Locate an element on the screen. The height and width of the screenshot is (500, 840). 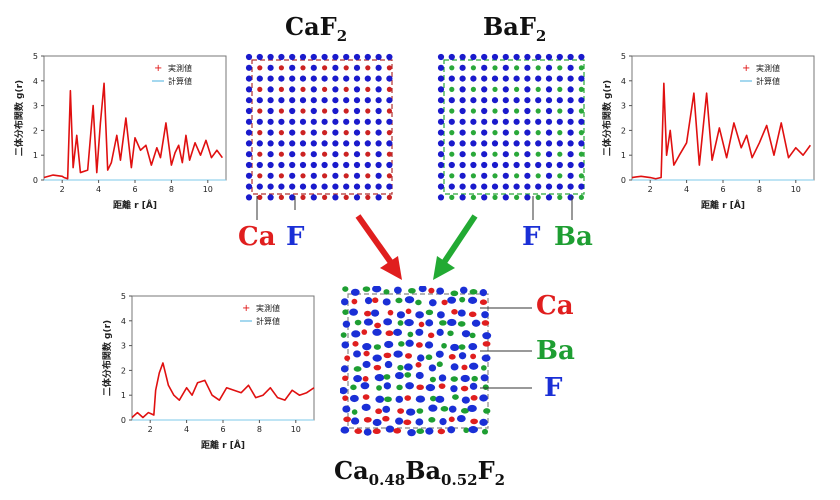
formula-ba-sub: 0.52 is located at coordinates (459, 479).